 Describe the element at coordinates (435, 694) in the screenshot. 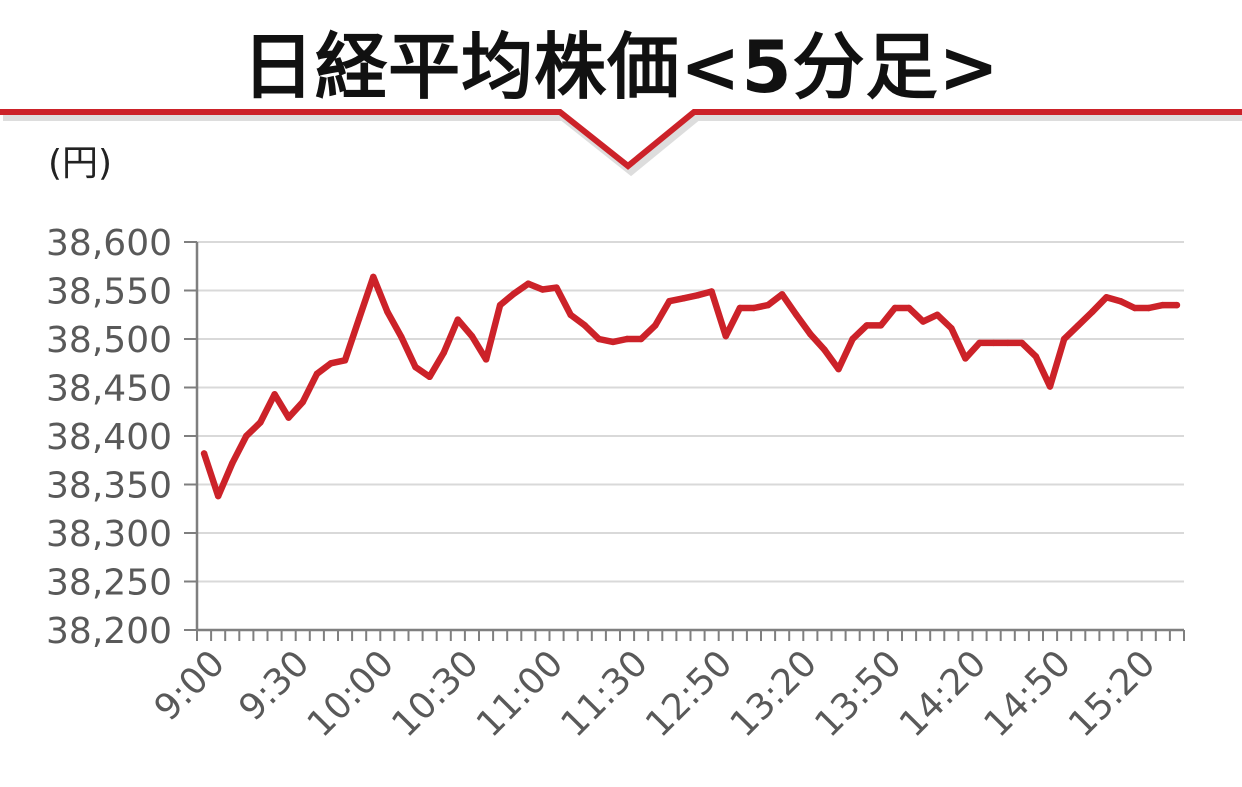

I see `x-tick-label: 10:30` at that location.